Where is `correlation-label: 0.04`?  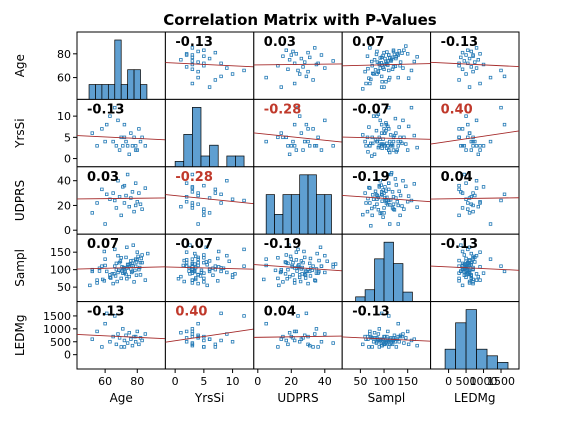
correlation-label: 0.04 is located at coordinates (280, 312).